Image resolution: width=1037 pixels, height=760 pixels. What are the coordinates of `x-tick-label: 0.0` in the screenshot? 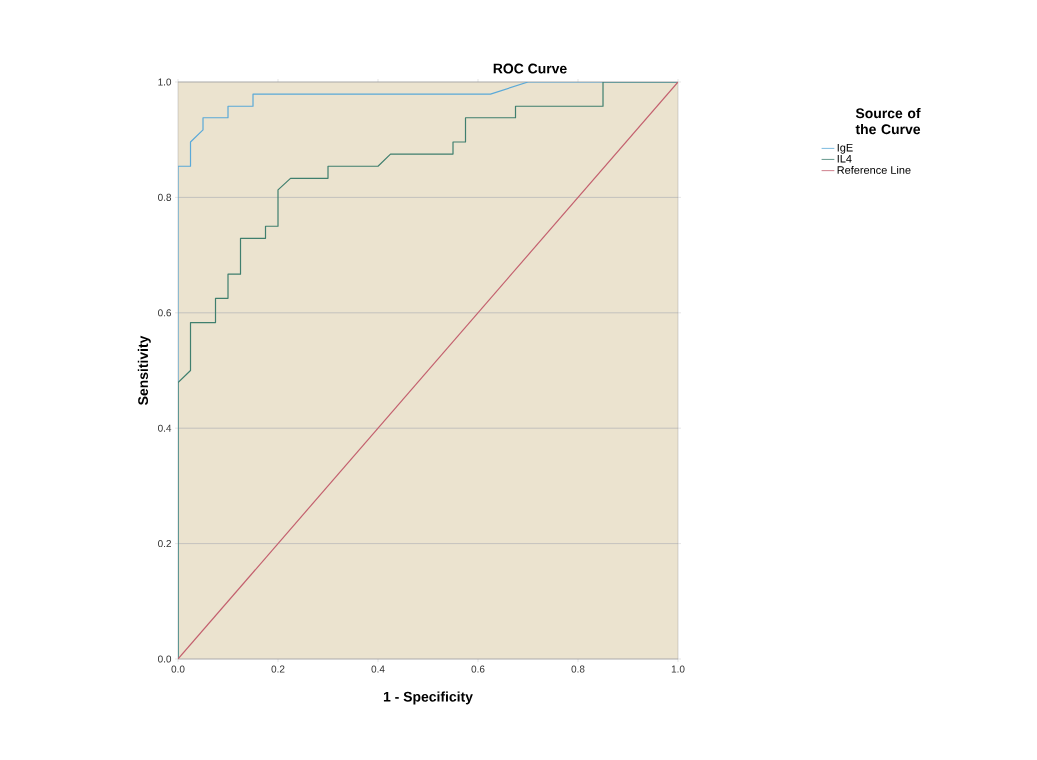 It's located at (178, 669).